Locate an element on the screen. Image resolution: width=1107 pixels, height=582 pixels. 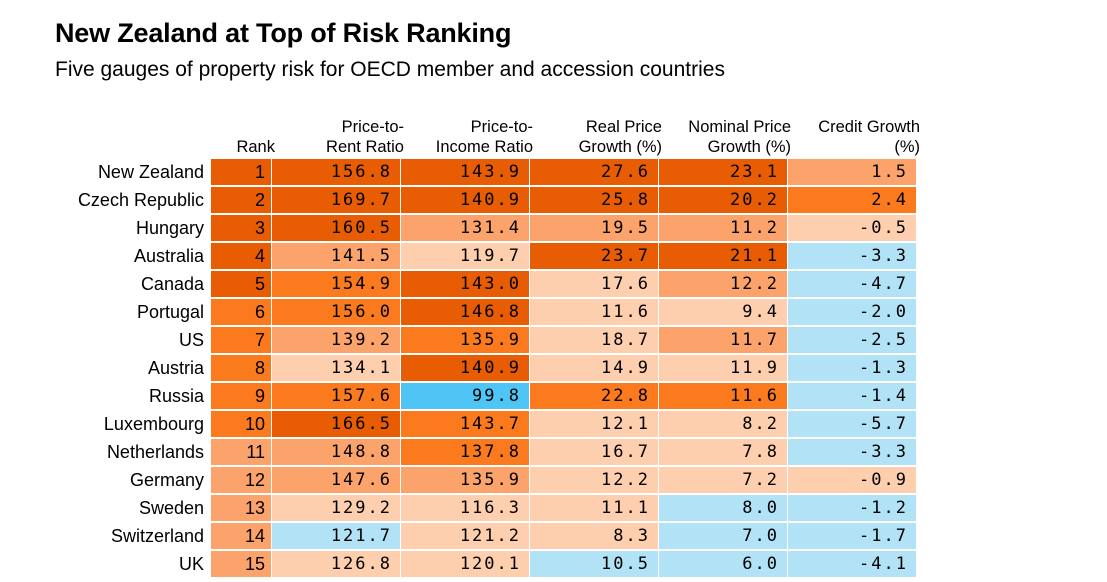
value-cell-credit-growth: -4.7 is located at coordinates (852, 284).